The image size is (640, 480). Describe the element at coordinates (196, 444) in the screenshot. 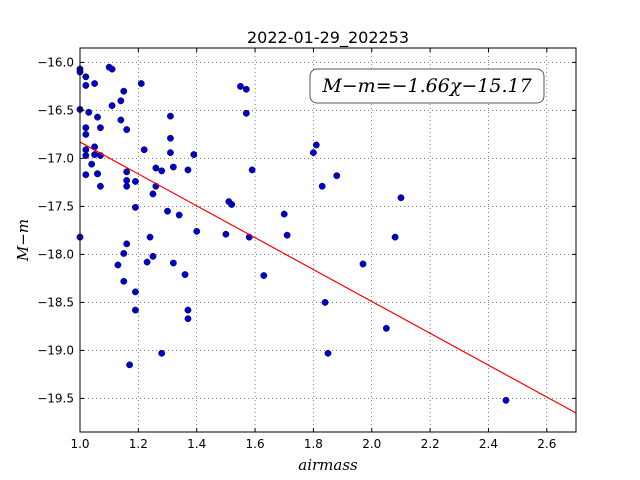

I see `x-tick-label: 1.4` at that location.